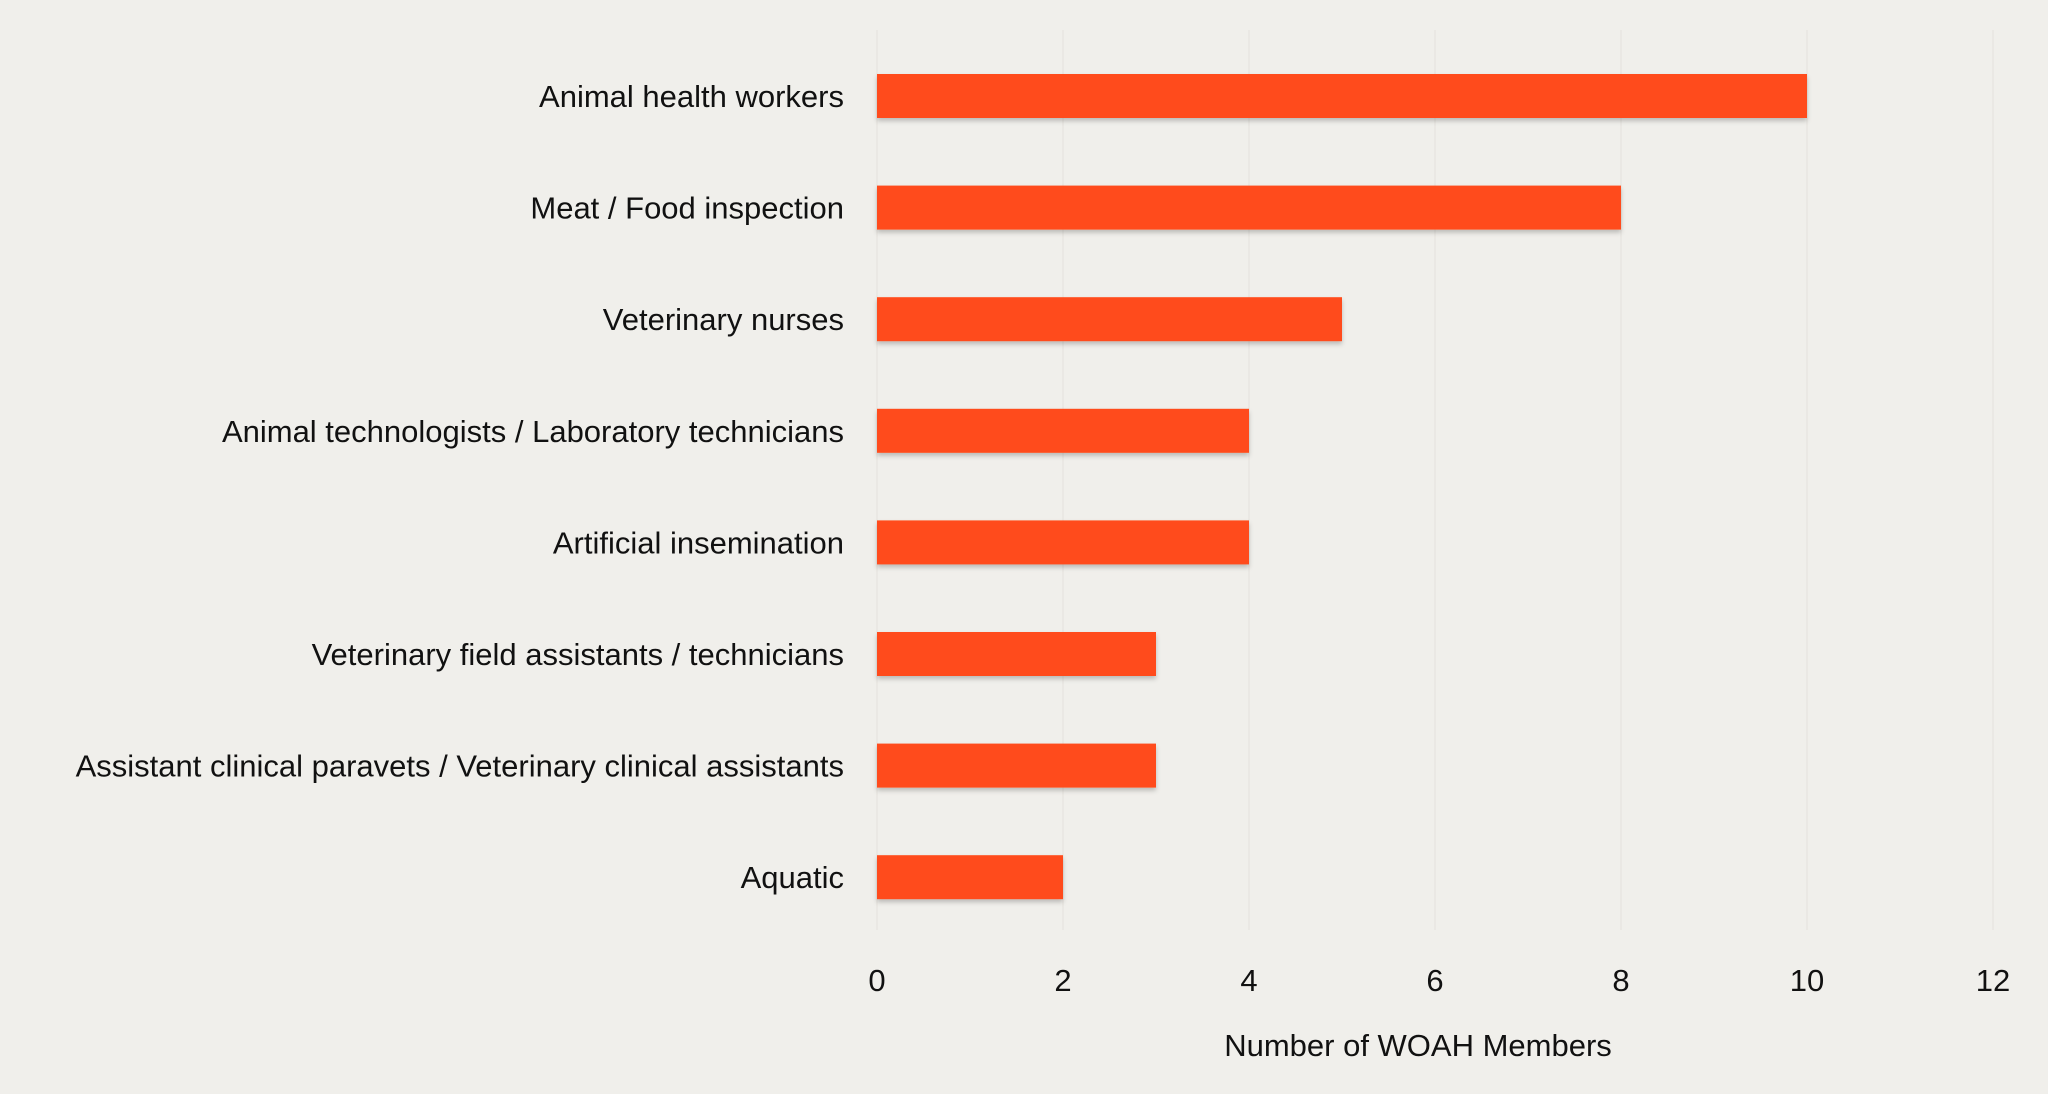  What do you see at coordinates (1062, 980) in the screenshot?
I see `x-tick-label: 2` at bounding box center [1062, 980].